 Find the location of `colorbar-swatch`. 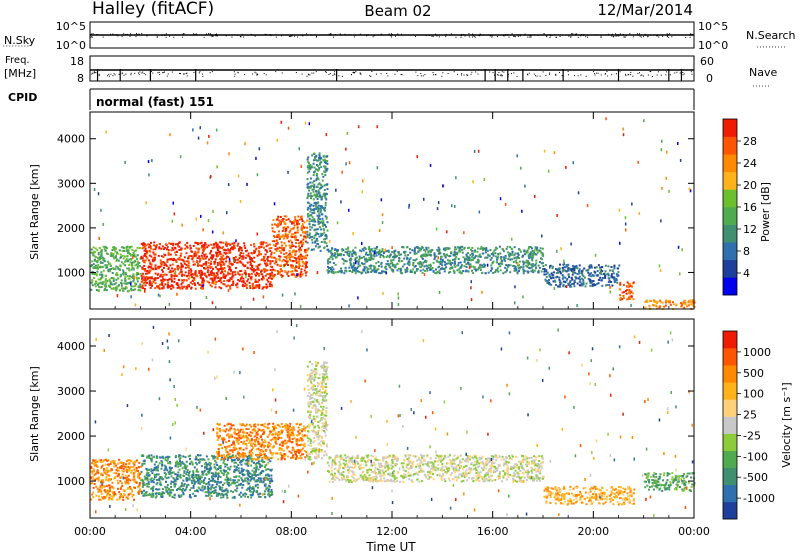

colorbar-swatch is located at coordinates (730, 163).